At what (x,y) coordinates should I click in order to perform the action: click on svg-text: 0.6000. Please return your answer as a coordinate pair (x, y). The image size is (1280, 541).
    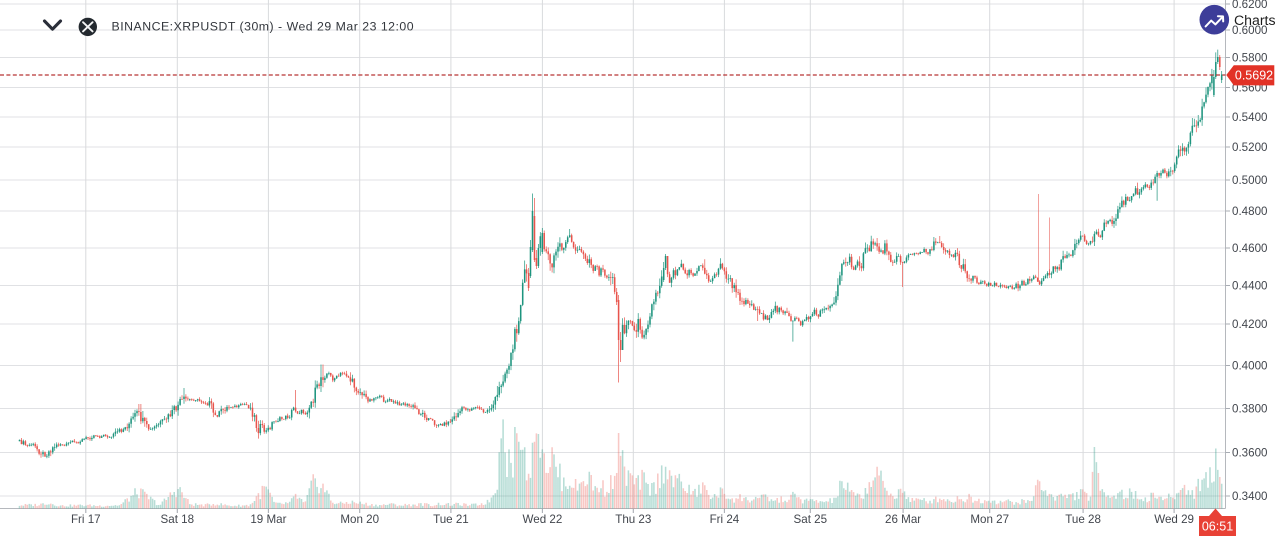
    Looking at the image, I should click on (1249, 30).